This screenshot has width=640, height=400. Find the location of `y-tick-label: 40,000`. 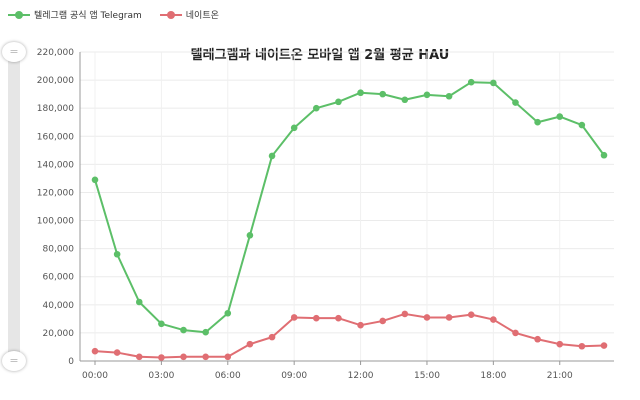

y-tick-label: 40,000 is located at coordinates (59, 306).